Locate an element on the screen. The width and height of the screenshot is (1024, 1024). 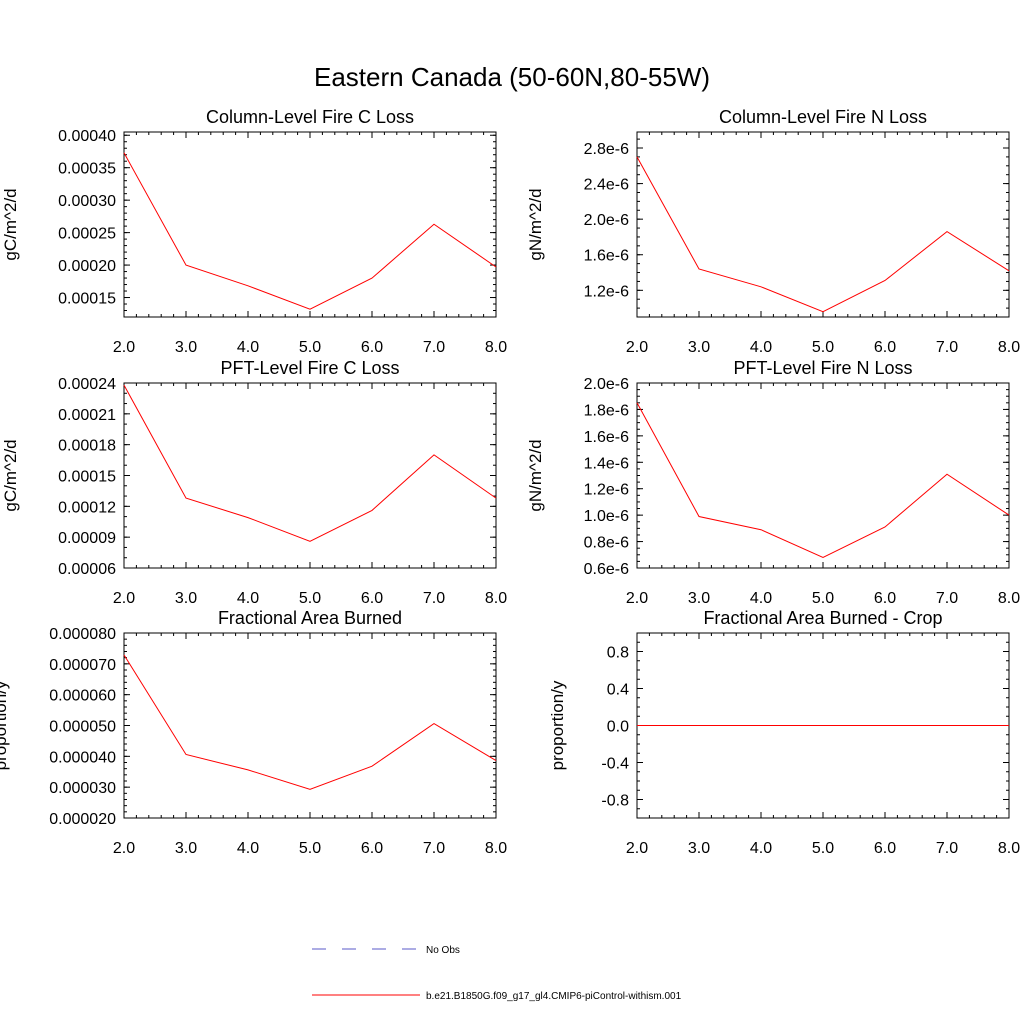
y-tick-label: 0.8 is located at coordinates (618, 653).